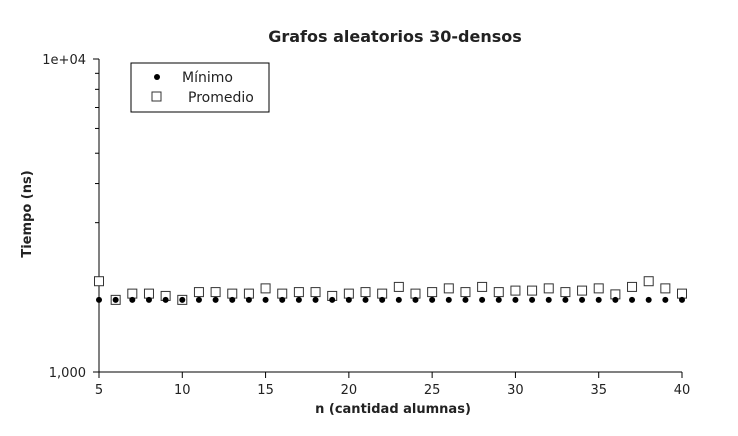 This screenshot has width=738, height=436. I want to click on y-tick-label: 1,000, so click(67, 373).